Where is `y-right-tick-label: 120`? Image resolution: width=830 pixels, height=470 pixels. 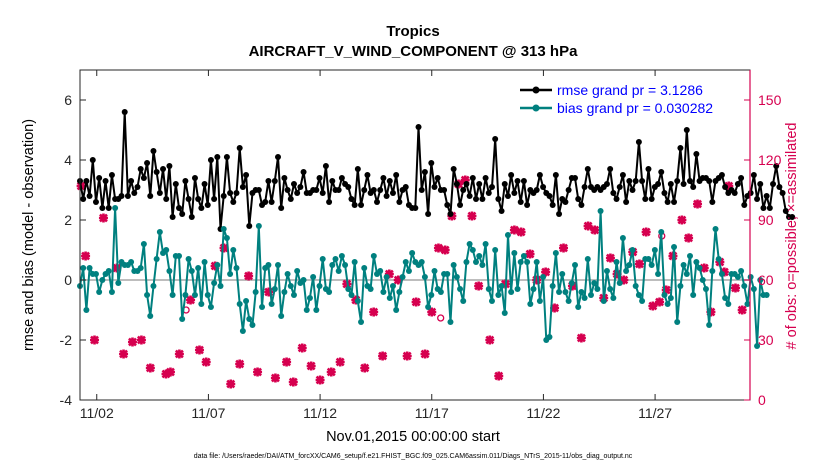
y-right-tick-label: 120 is located at coordinates (770, 160).